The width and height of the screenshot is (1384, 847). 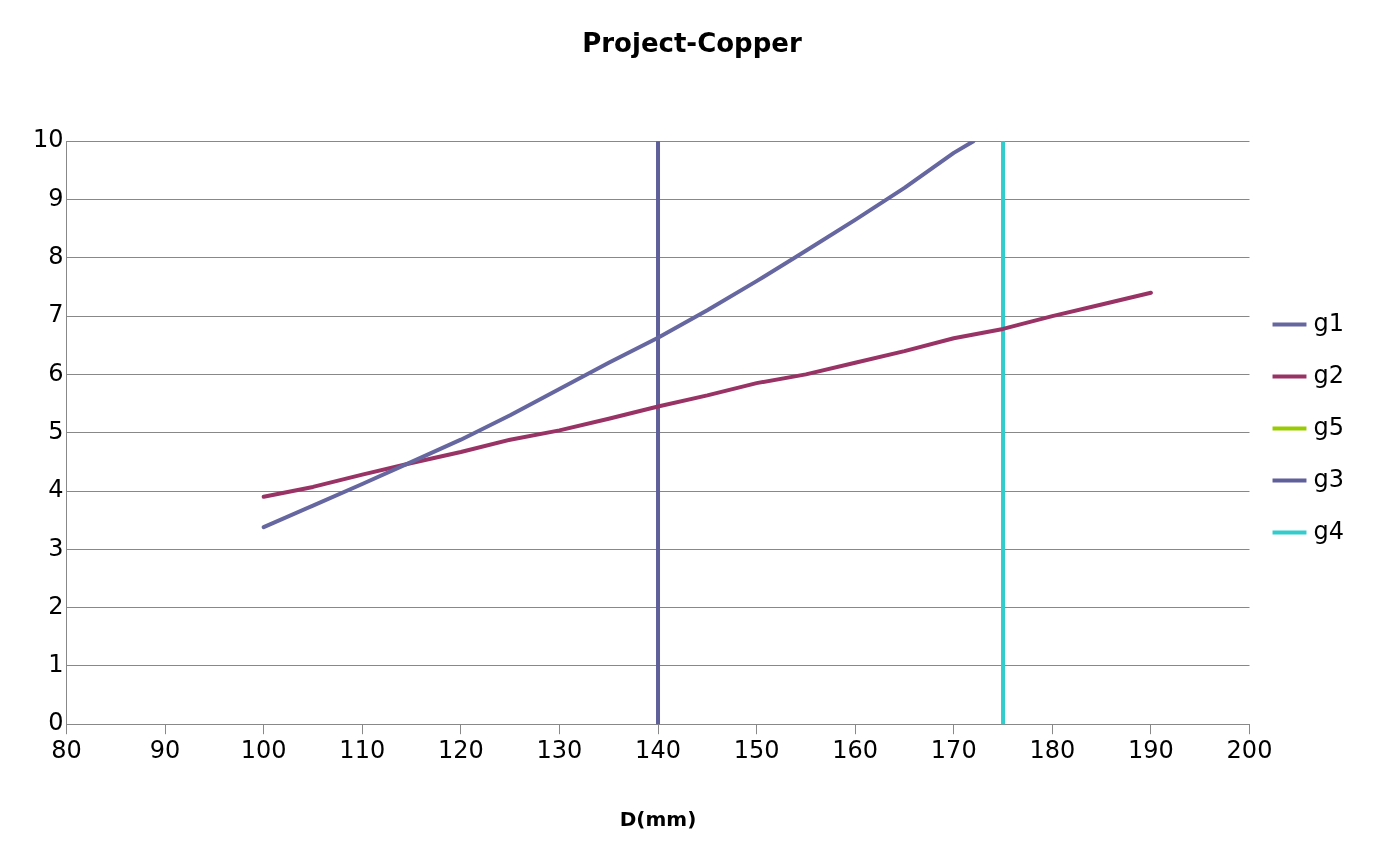 What do you see at coordinates (56, 372) in the screenshot?
I see `y-tick-label: 6` at bounding box center [56, 372].